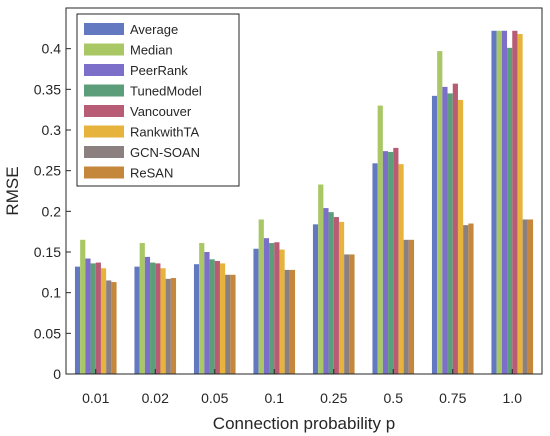 This screenshot has height=436, width=550. Describe the element at coordinates (47, 89) in the screenshot. I see `y-tick-label: 0.35` at that location.